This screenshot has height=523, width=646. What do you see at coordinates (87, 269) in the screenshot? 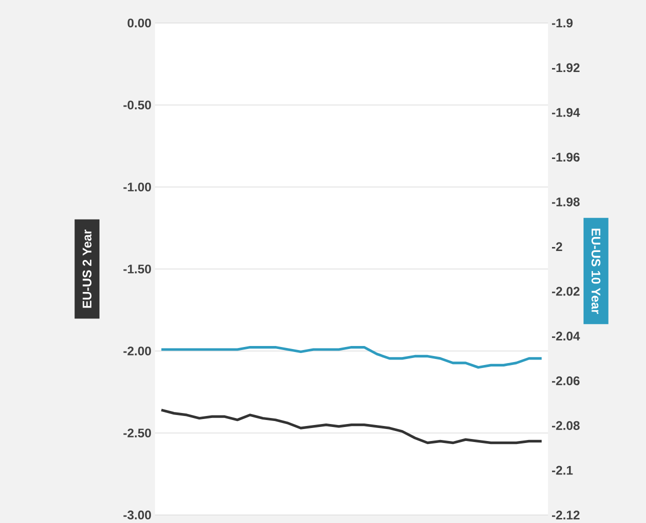
I see `y-axis-title: EU-US 2 Year` at bounding box center [87, 269].